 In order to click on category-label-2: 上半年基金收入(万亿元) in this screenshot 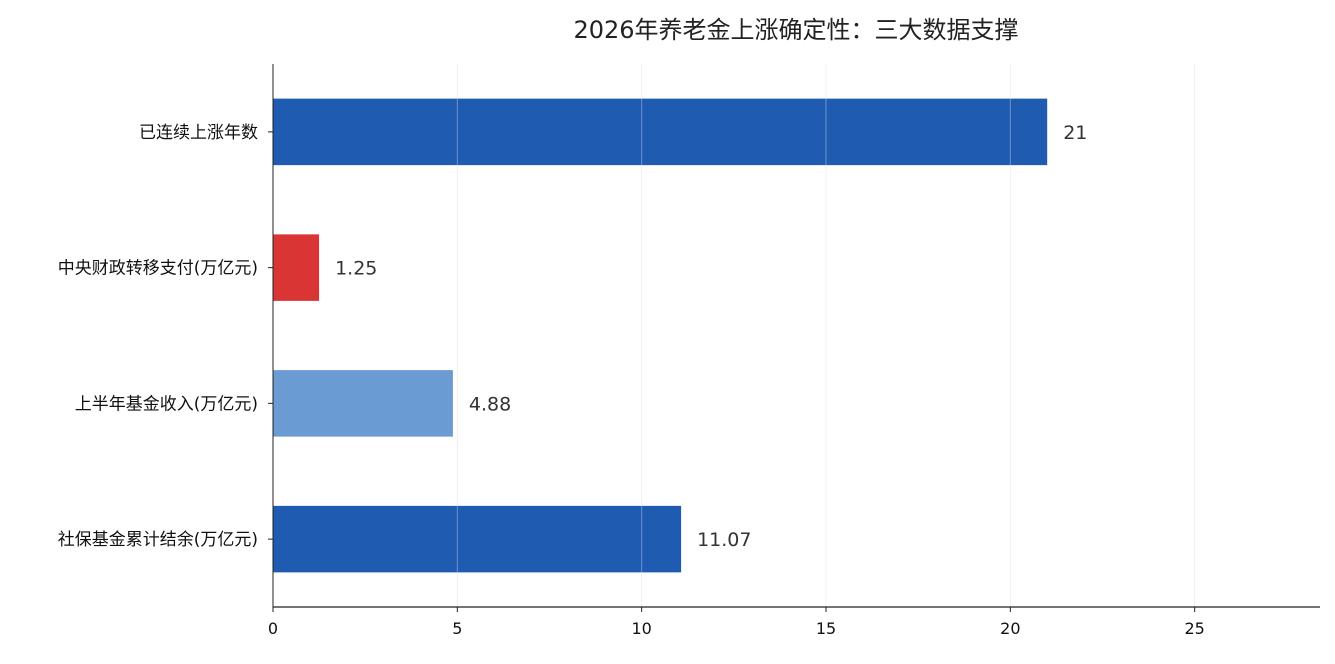, I will do `click(166, 404)`.